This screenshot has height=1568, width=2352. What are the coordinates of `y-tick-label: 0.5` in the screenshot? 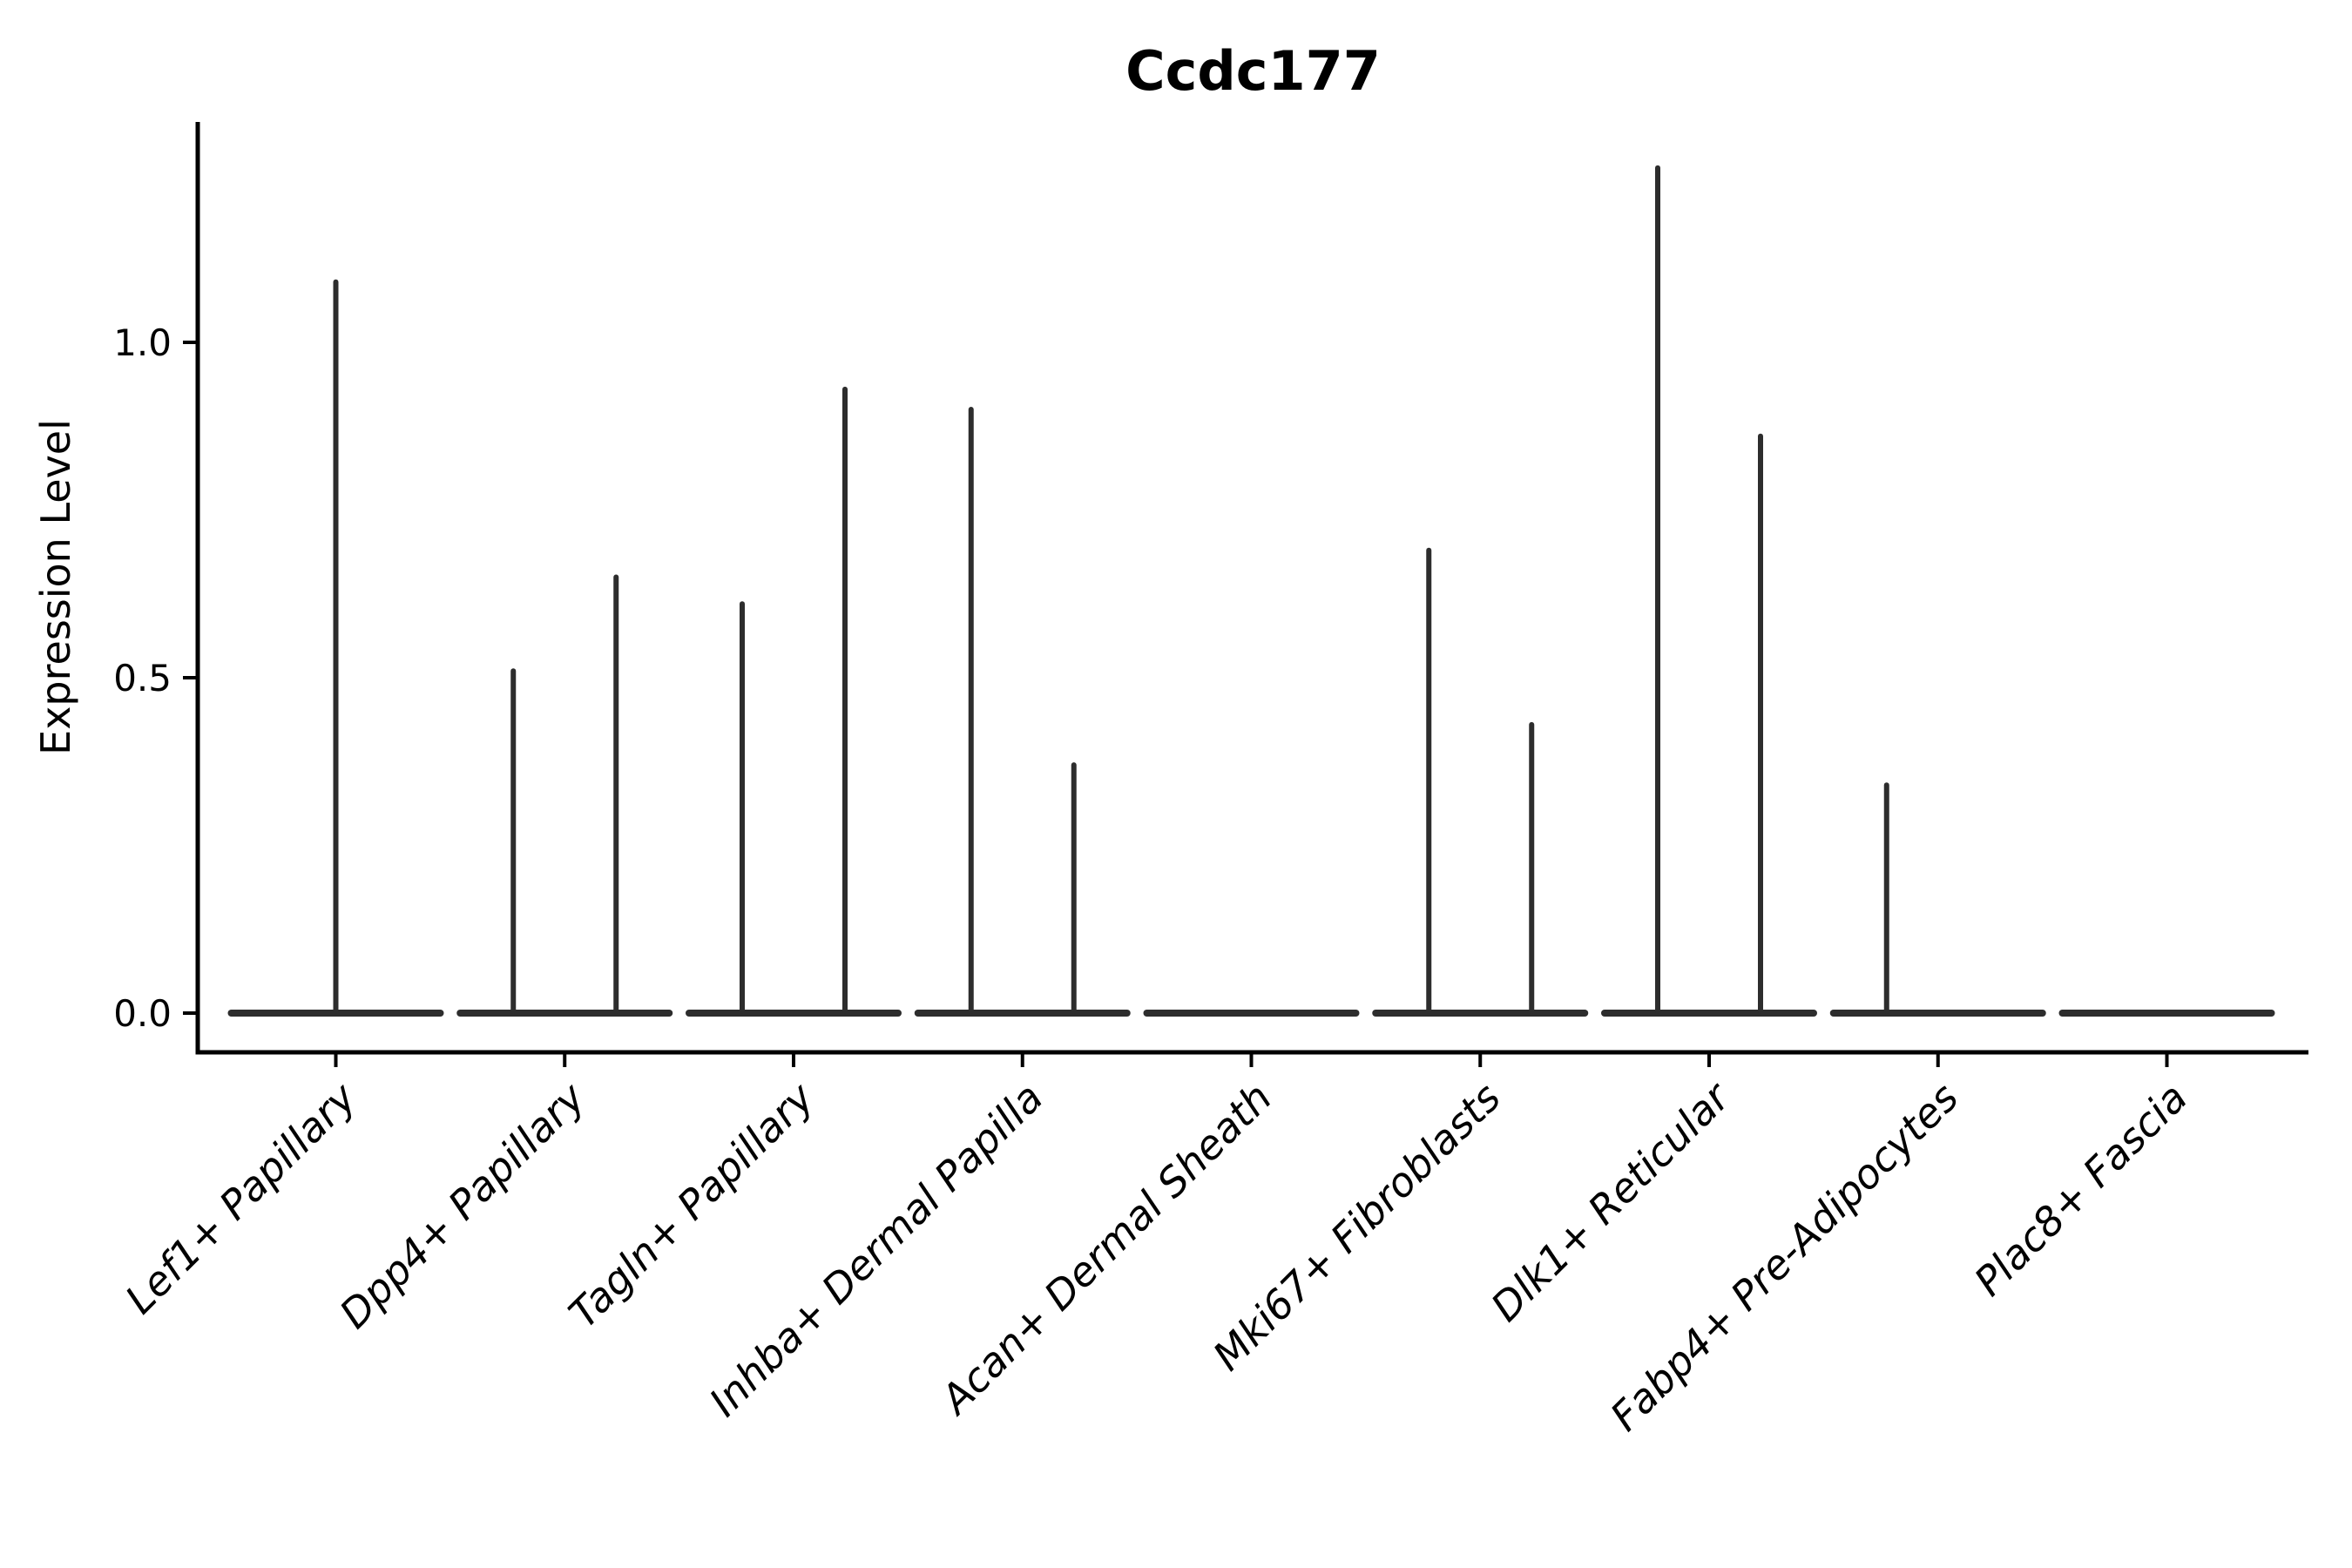 It's located at (142, 678).